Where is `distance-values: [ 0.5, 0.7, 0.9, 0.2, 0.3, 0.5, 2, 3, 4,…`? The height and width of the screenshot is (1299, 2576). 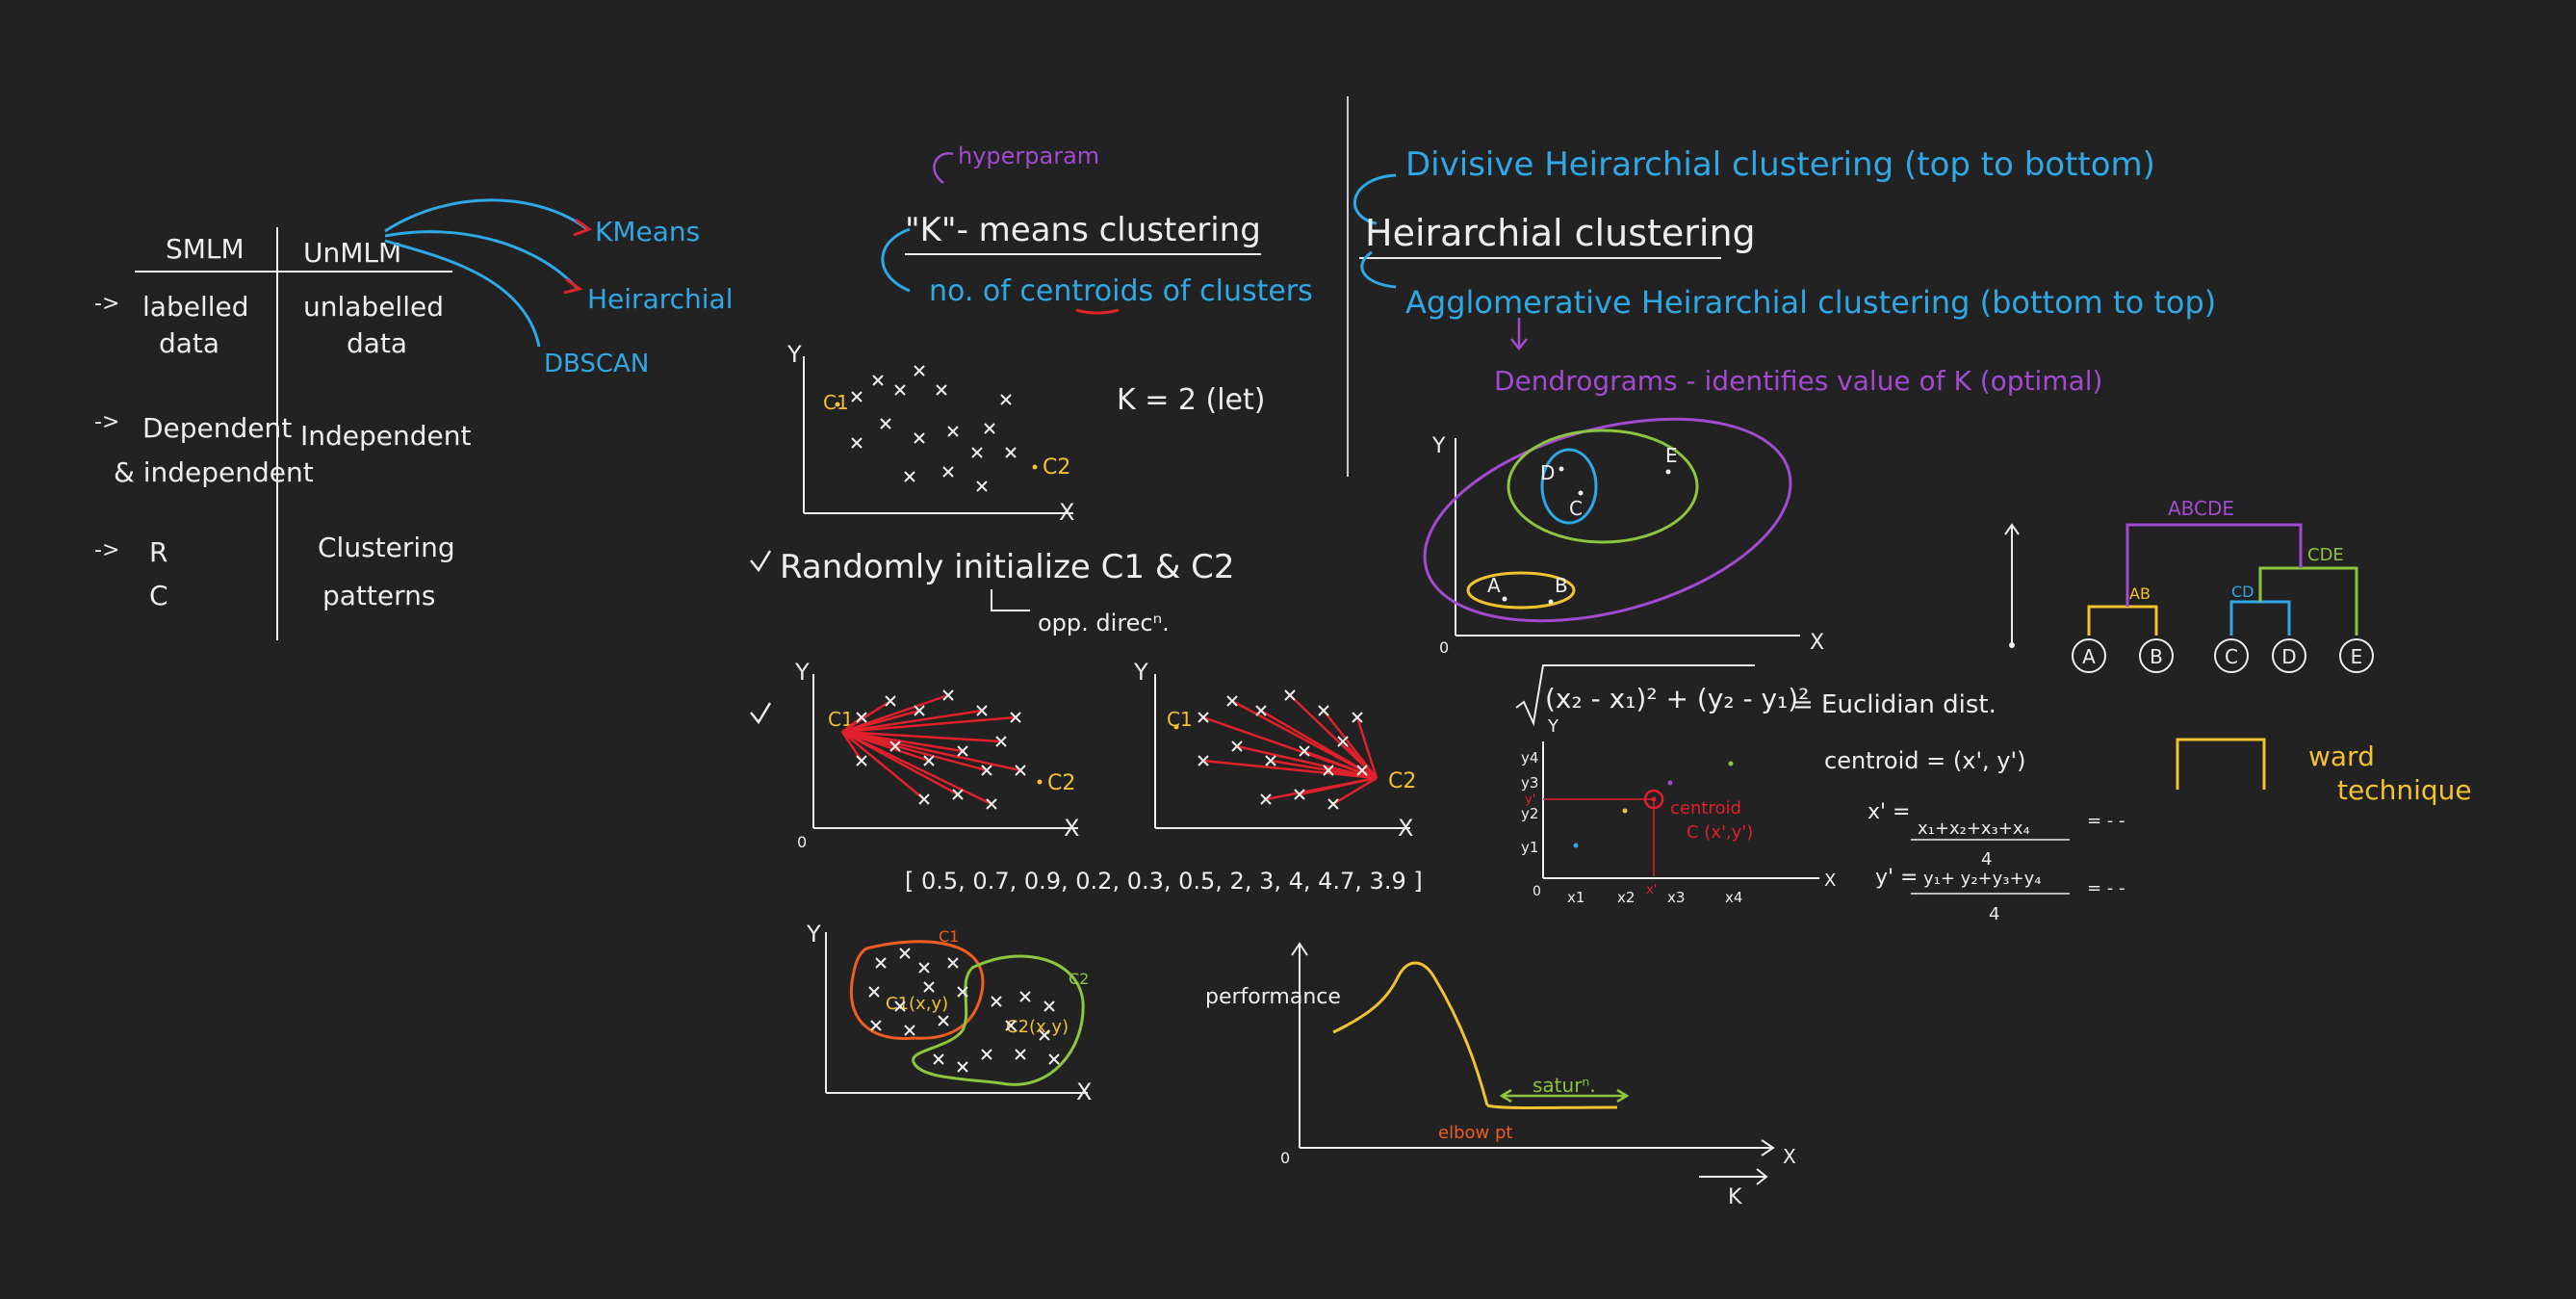
distance-values: [ 0.5, 0.7, 0.9, 0.2, 0.3, 0.5, 2, 3, 4,… is located at coordinates (1164, 882).